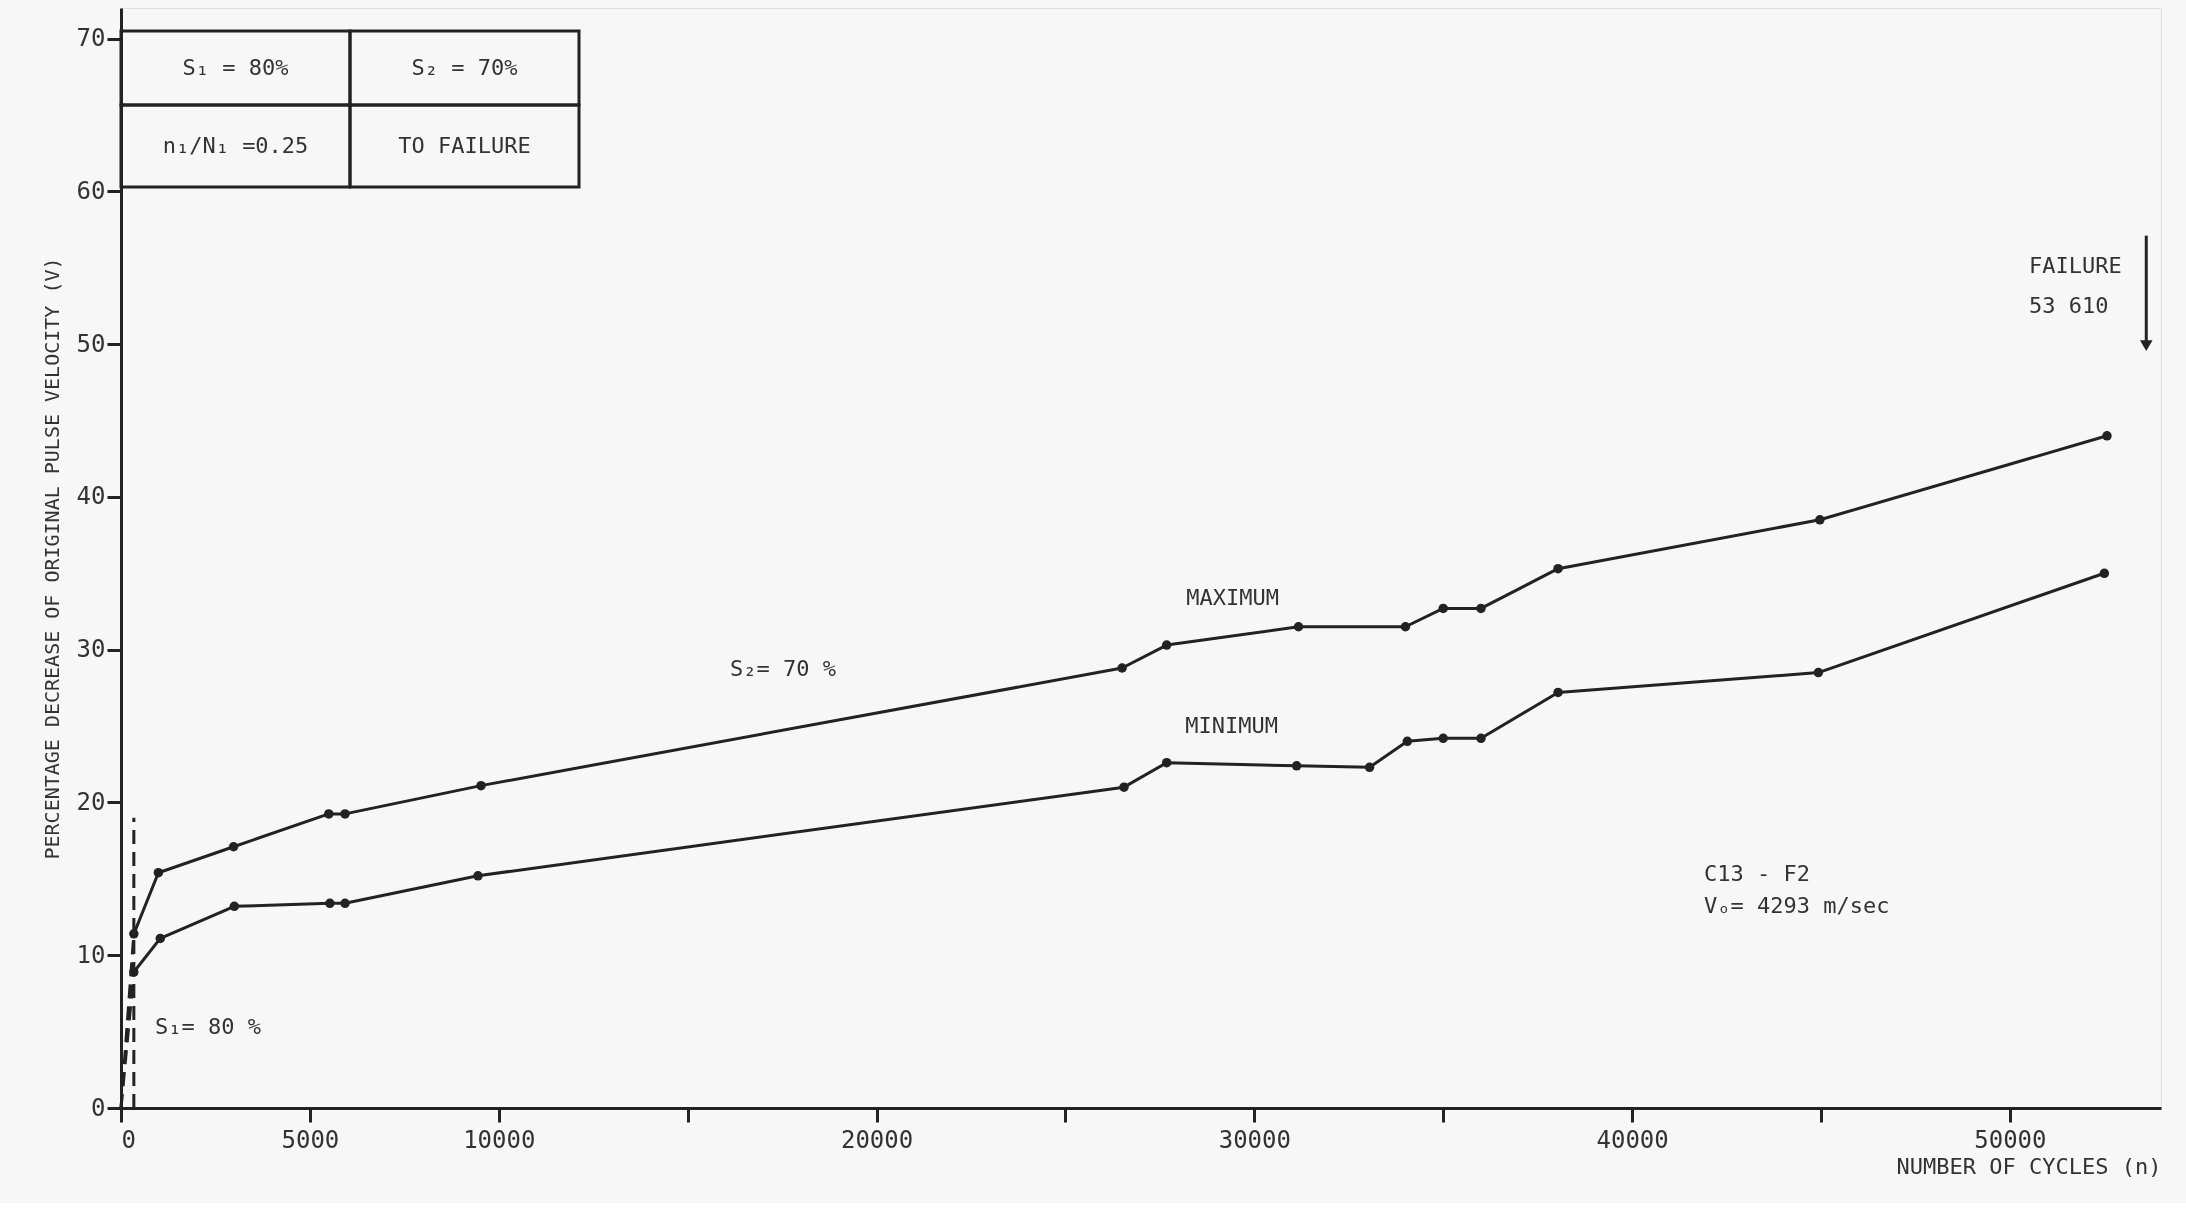 The width and height of the screenshot is (2186, 1210). I want to click on series-label: MAXIMUM, so click(1232, 597).